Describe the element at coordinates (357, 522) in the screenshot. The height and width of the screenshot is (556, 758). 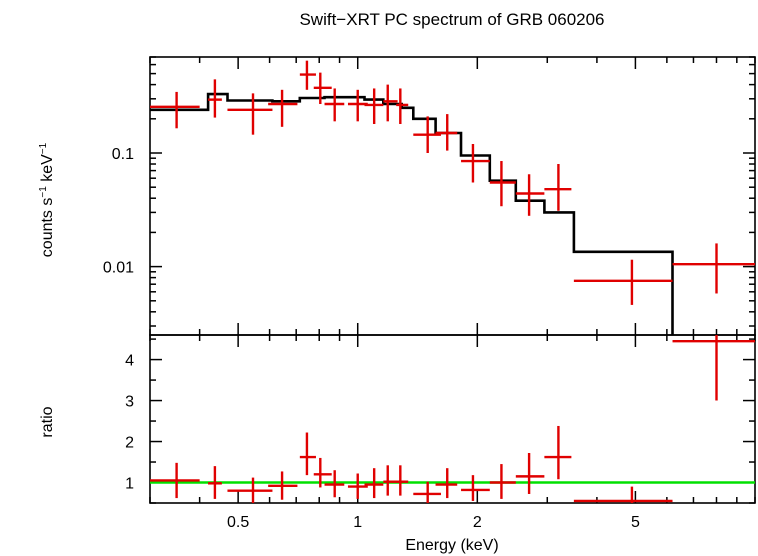
I see `x-tick-label: 1` at that location.